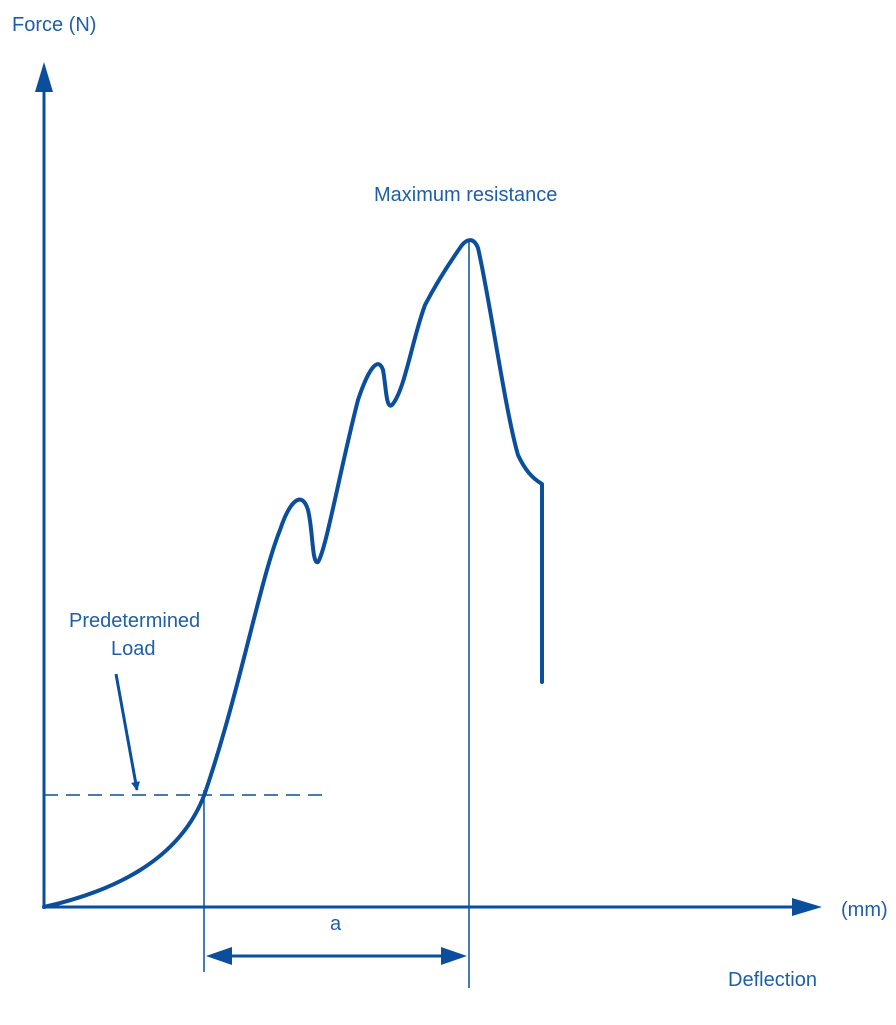 This screenshot has width=896, height=1025. Describe the element at coordinates (807, 907) in the screenshot. I see `x-axis-arrowhead` at that location.